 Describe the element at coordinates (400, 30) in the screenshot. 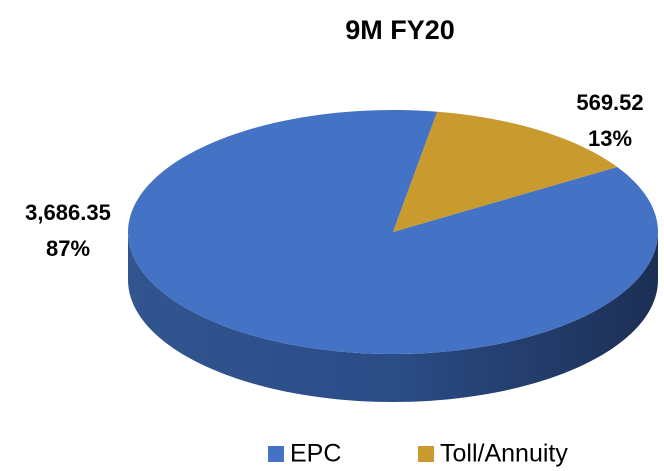

I see `chart-title: 9M FY20` at that location.